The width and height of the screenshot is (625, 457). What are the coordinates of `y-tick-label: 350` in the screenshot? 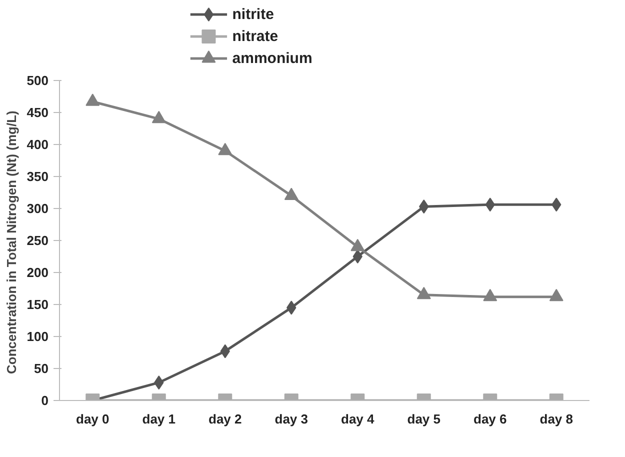 It's located at (37, 176).